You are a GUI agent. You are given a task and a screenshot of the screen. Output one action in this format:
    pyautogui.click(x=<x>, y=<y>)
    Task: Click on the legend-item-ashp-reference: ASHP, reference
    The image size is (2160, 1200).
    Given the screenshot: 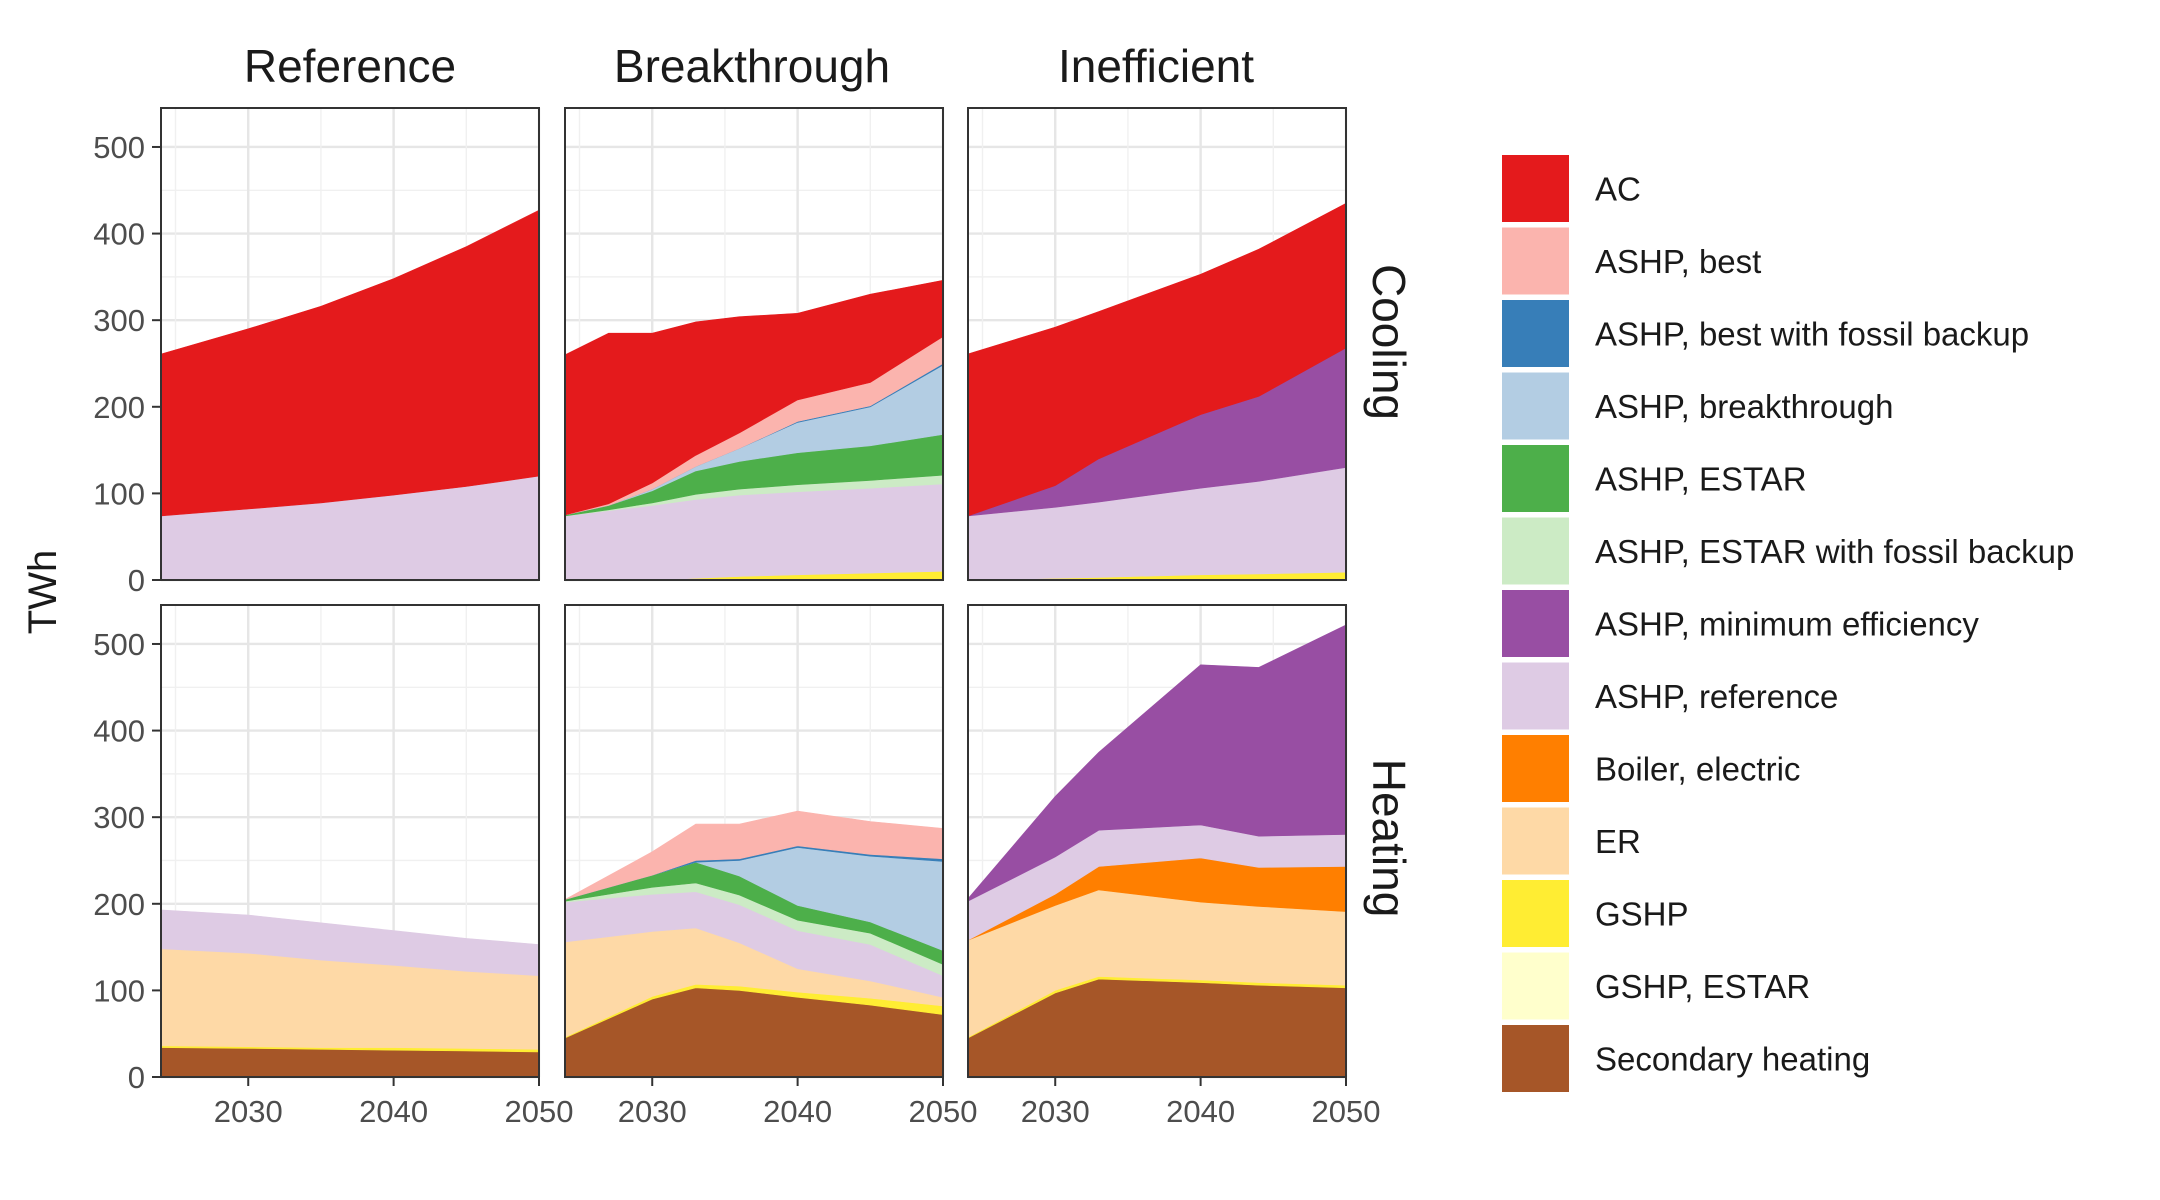 What is the action you would take?
    pyautogui.click(x=1670, y=696)
    